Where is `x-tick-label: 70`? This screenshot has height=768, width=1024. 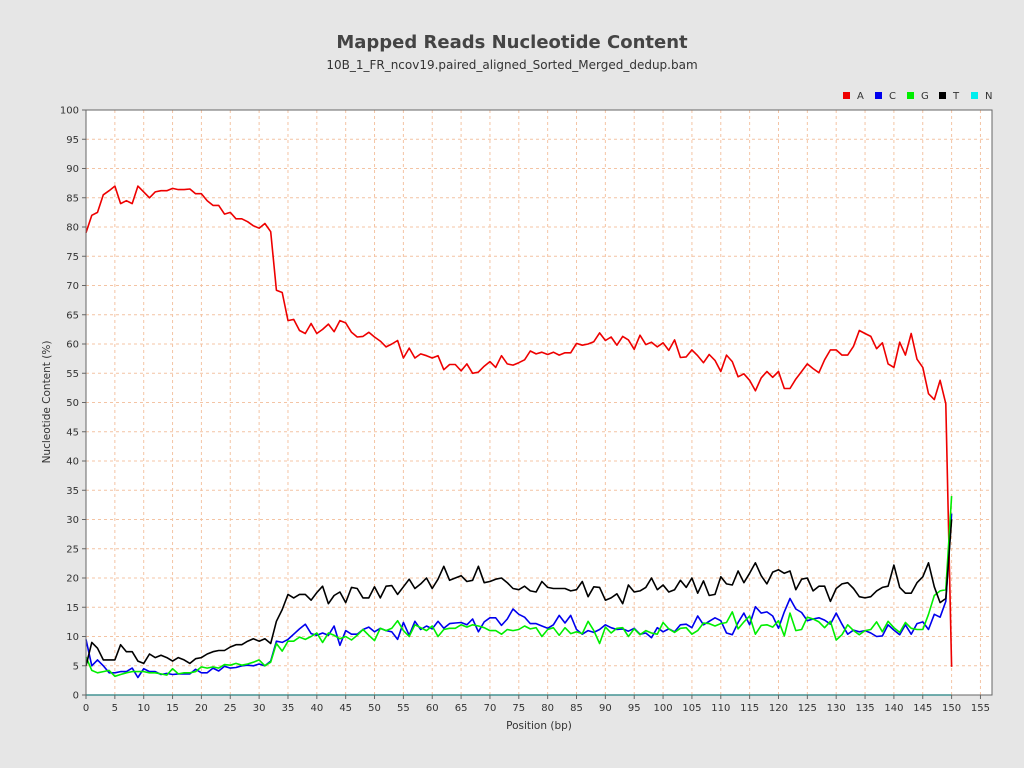
x-tick-label: 70 is located at coordinates (490, 708).